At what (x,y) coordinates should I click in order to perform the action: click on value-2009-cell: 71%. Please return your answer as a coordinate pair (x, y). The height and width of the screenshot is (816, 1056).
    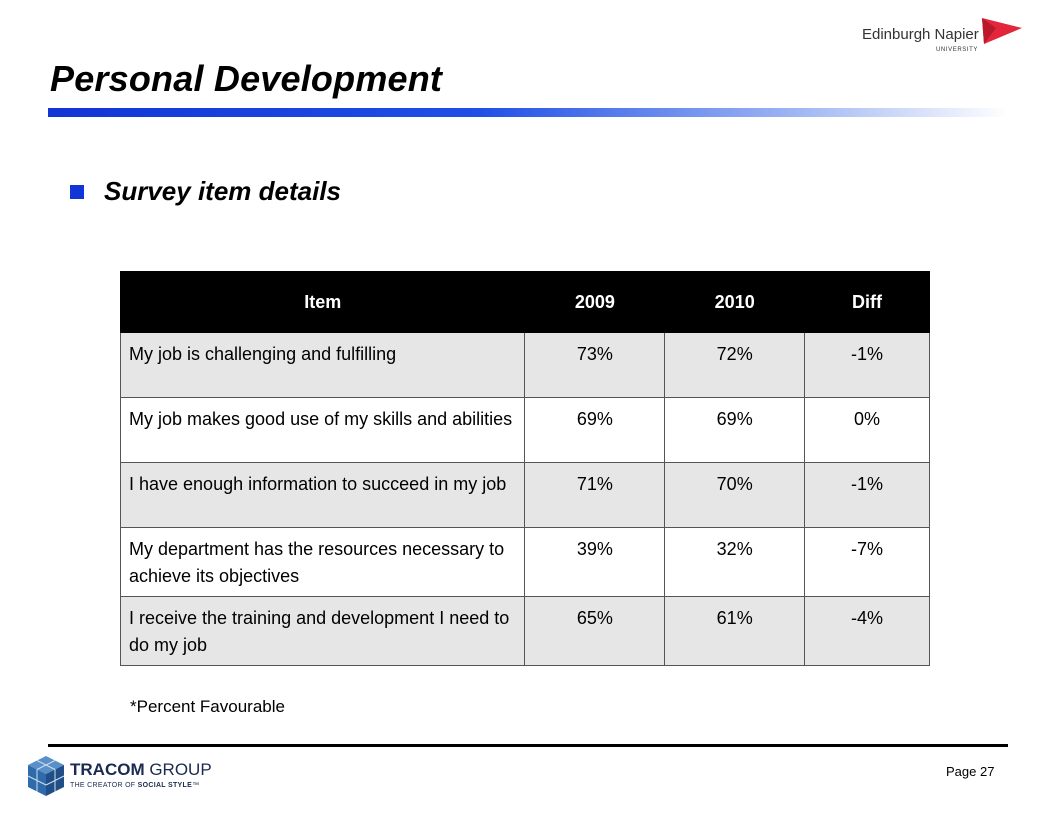
    Looking at the image, I should click on (595, 495).